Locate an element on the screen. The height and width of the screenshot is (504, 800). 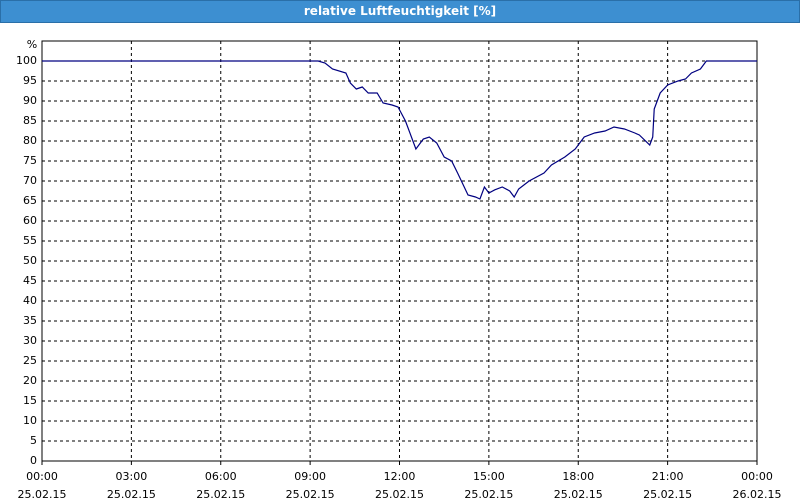
y-tick-label: 0 is located at coordinates (33, 460).